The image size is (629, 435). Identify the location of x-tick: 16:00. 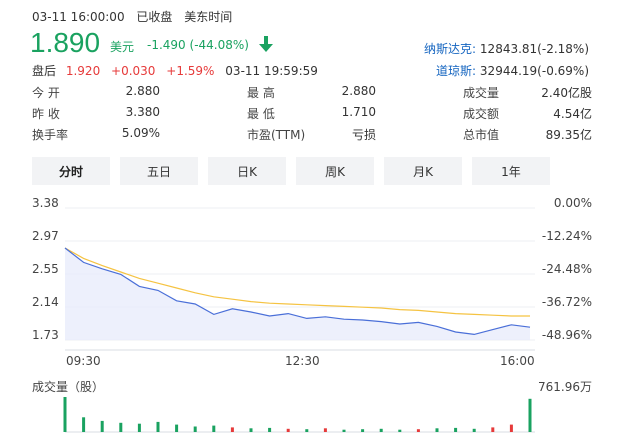
(517, 361).